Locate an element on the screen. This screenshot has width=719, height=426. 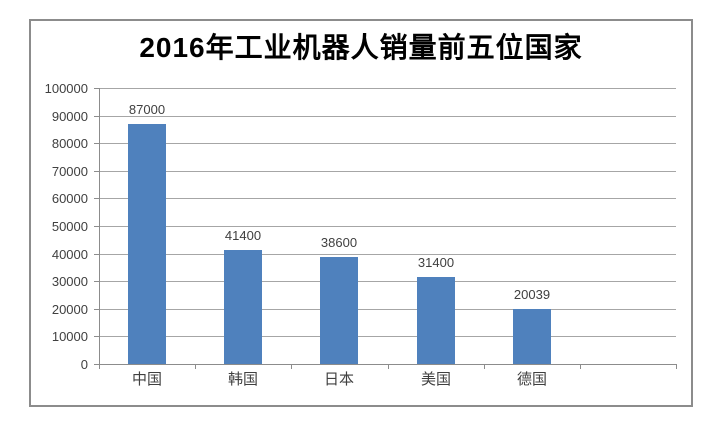
y-axis-label: 90000 is located at coordinates (69, 116).